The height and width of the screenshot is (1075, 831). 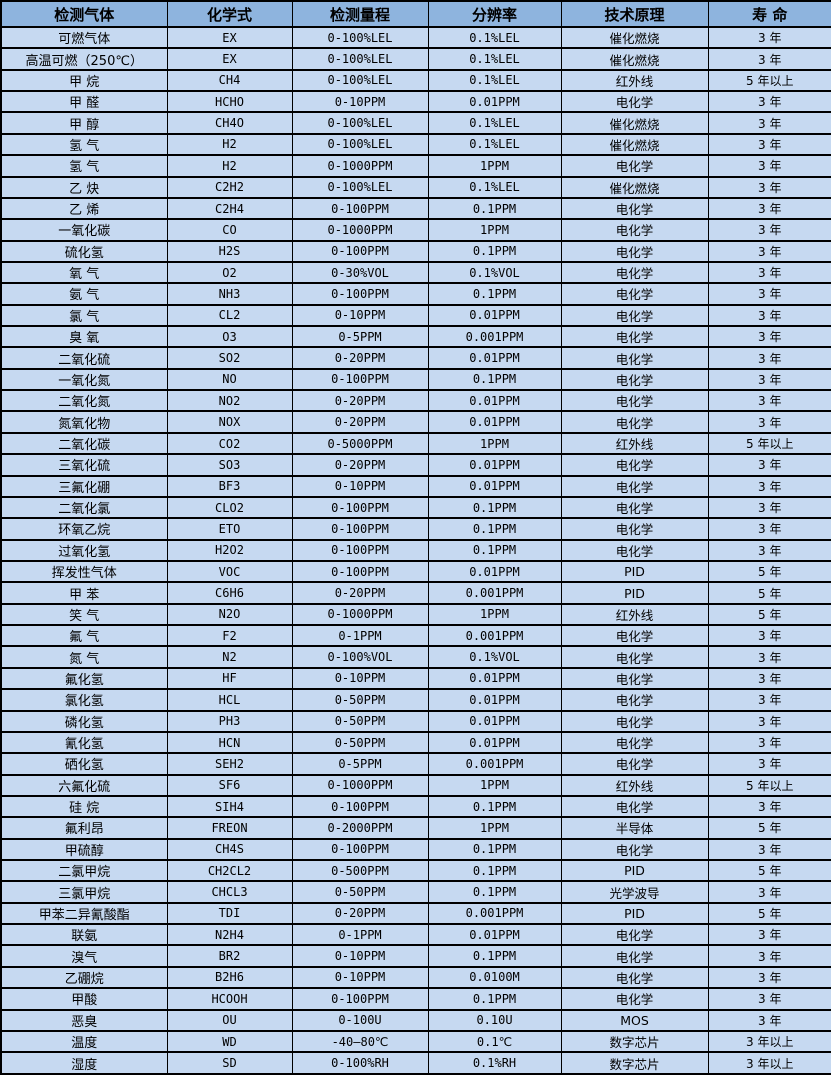 What do you see at coordinates (494, 272) in the screenshot?
I see `table-cell: 0.1%VOL` at bounding box center [494, 272].